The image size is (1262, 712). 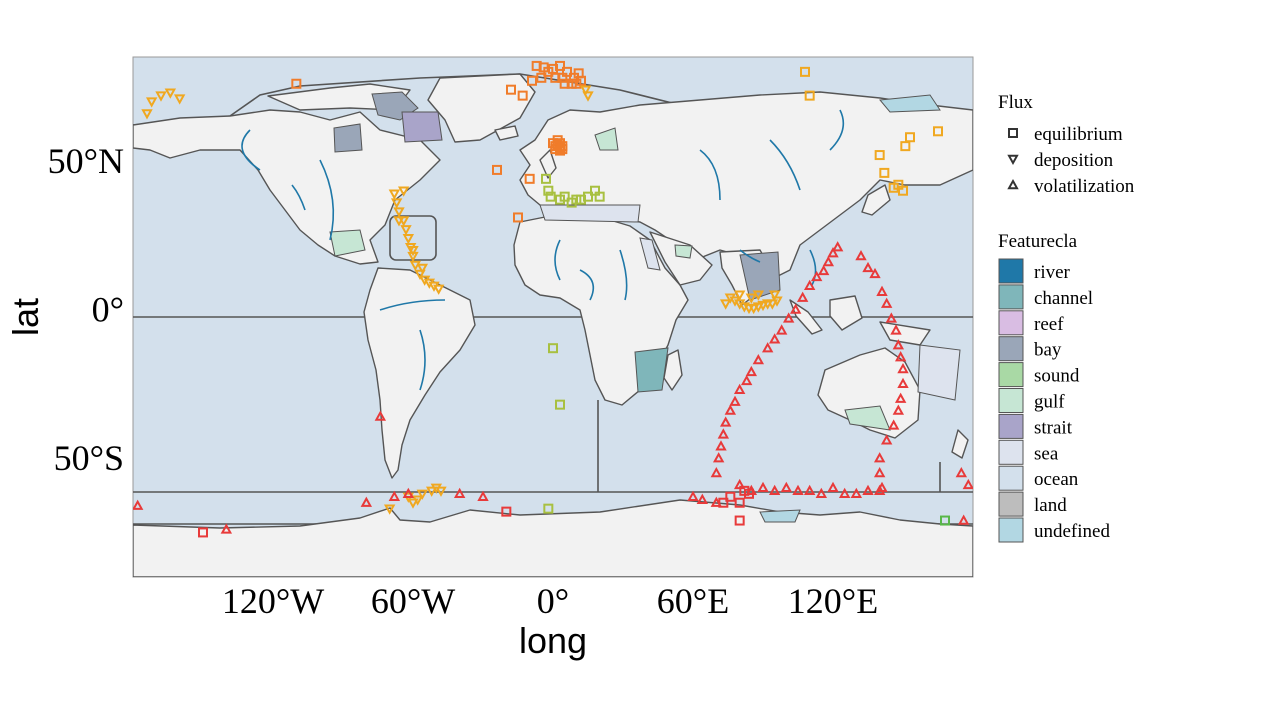 What do you see at coordinates (760, 276) in the screenshot?
I see `bay-bengal` at bounding box center [760, 276].